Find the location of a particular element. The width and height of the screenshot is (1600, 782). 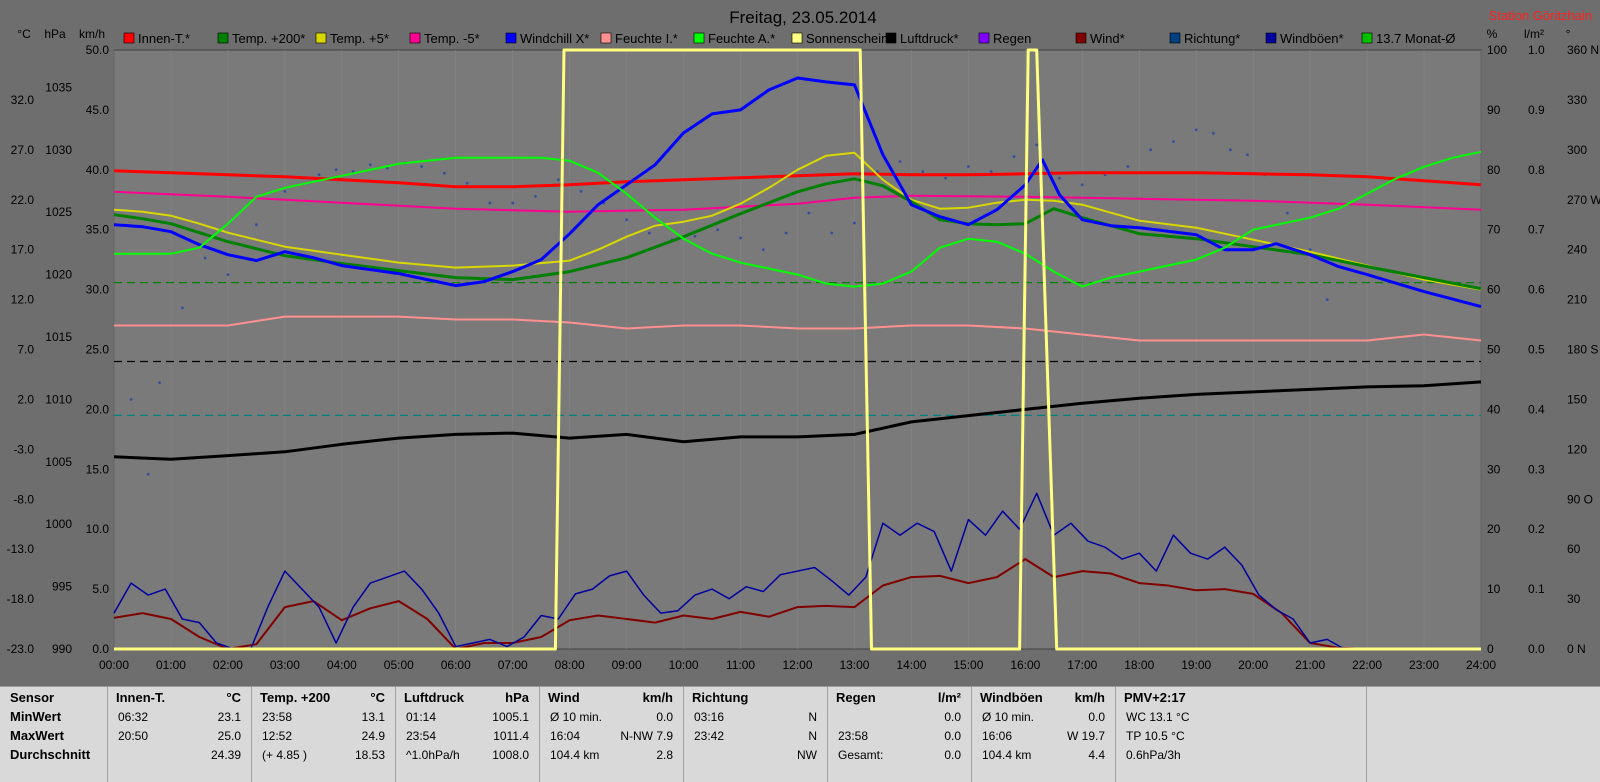

stats-cell-value: N-NW 7.9 is located at coordinates (646, 736).